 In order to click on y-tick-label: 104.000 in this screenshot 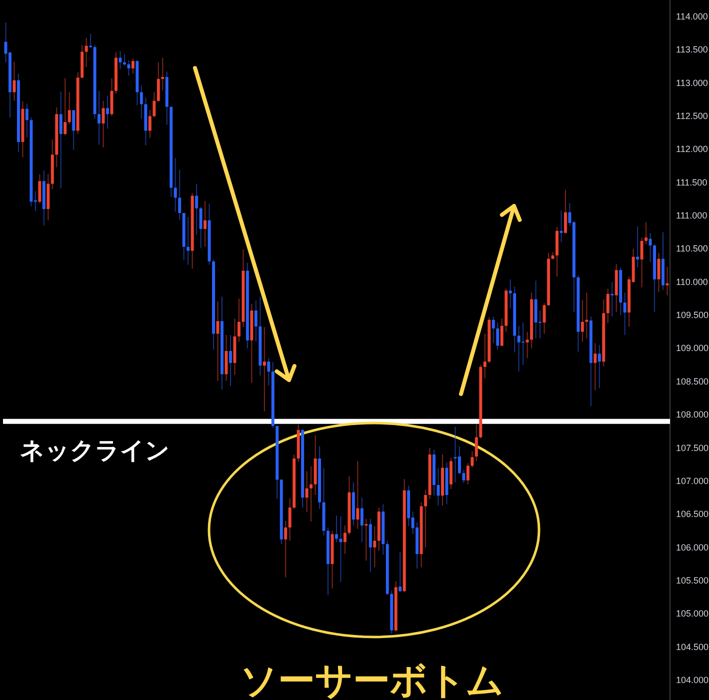, I will do `click(692, 679)`.